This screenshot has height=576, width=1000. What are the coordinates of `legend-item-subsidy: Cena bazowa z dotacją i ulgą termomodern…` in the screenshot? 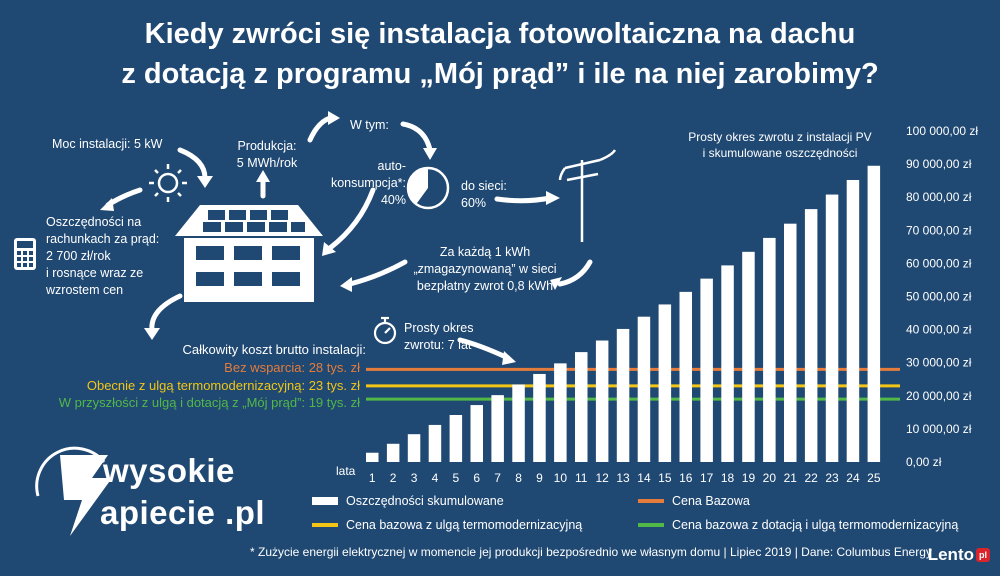 It's located at (798, 525).